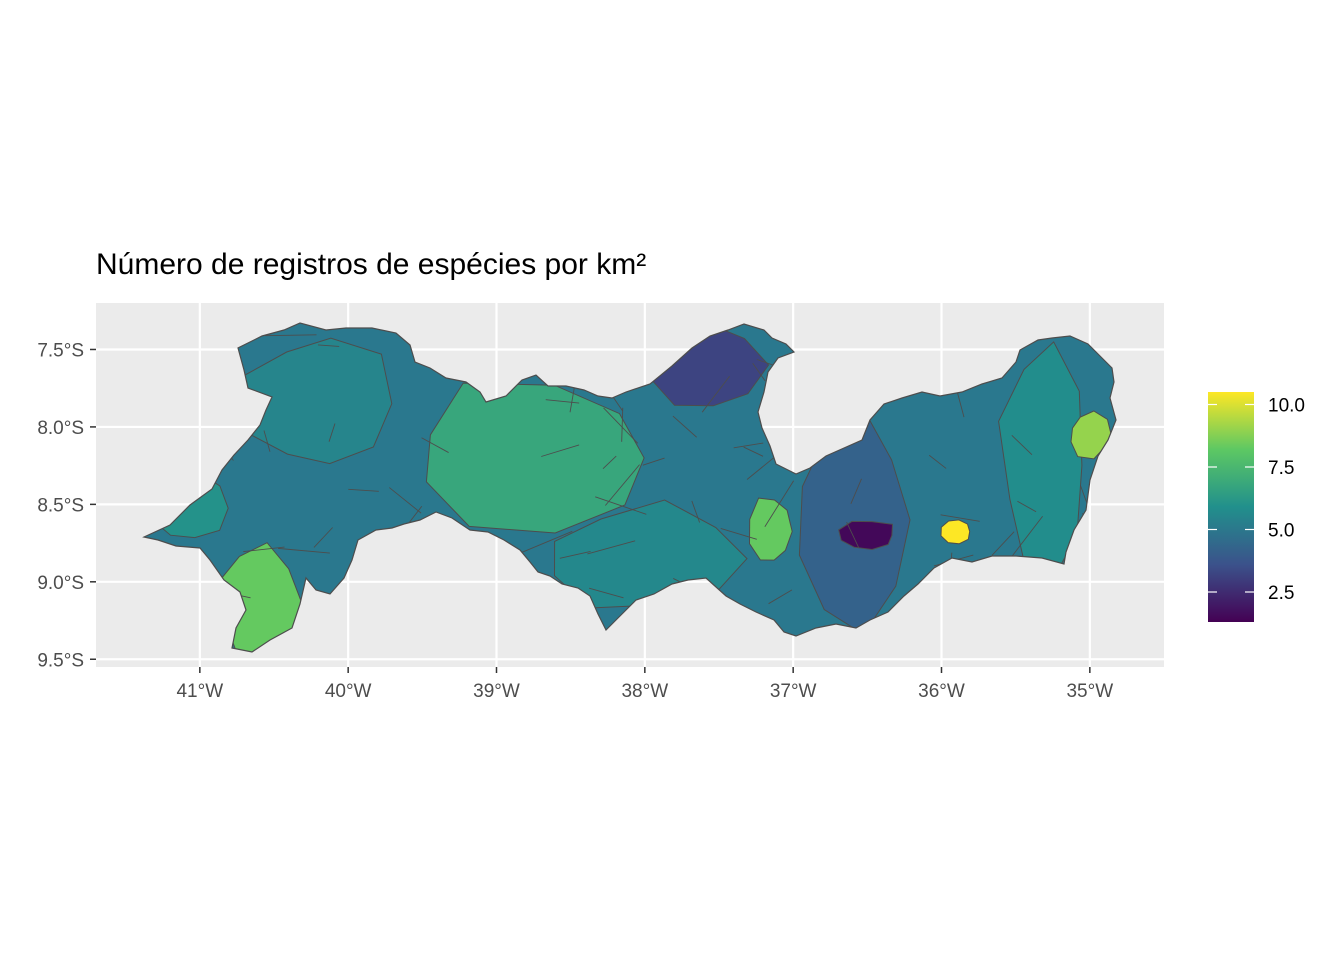 The height and width of the screenshot is (960, 1344). Describe the element at coordinates (60, 583) in the screenshot. I see `y-tick-label: 9.0°S` at that location.